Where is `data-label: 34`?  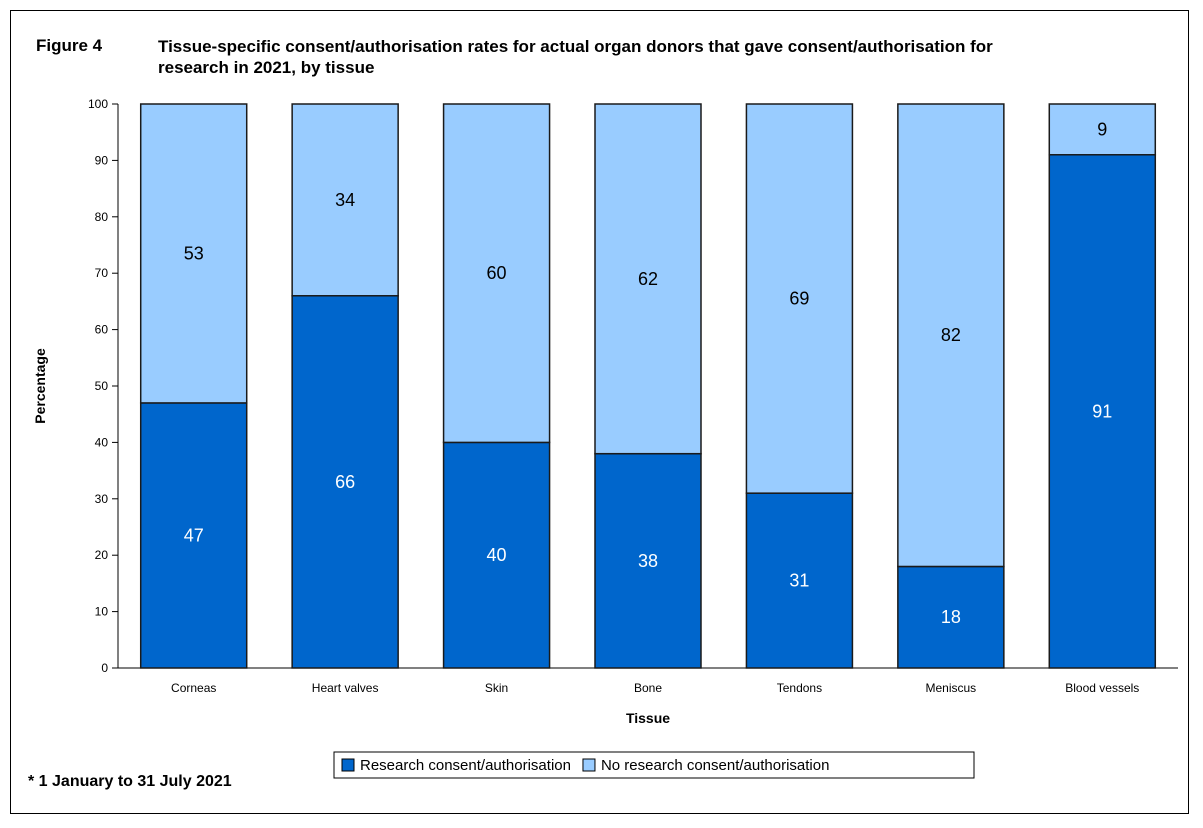
data-label: 34 is located at coordinates (345, 200).